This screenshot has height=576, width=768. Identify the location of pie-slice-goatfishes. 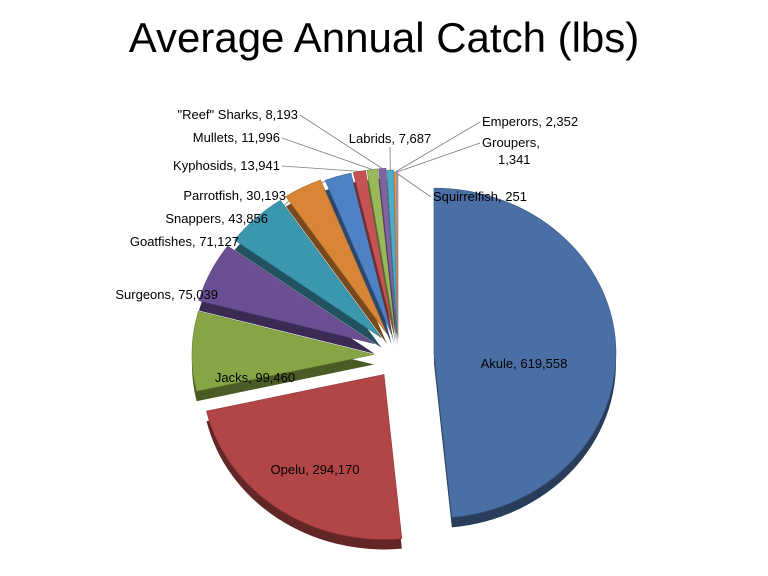
(308, 269).